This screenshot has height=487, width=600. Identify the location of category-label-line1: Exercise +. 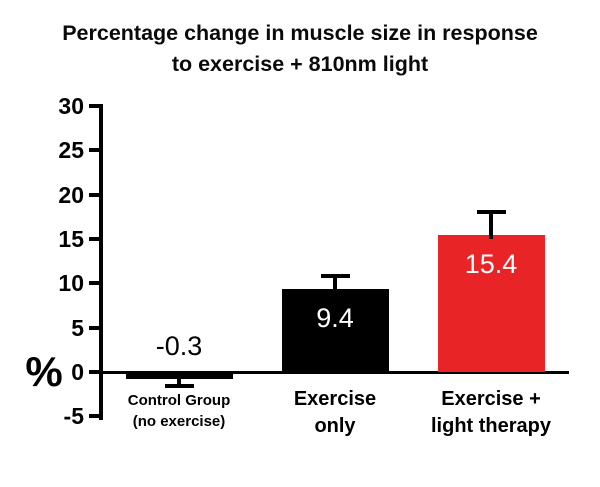
(491, 399).